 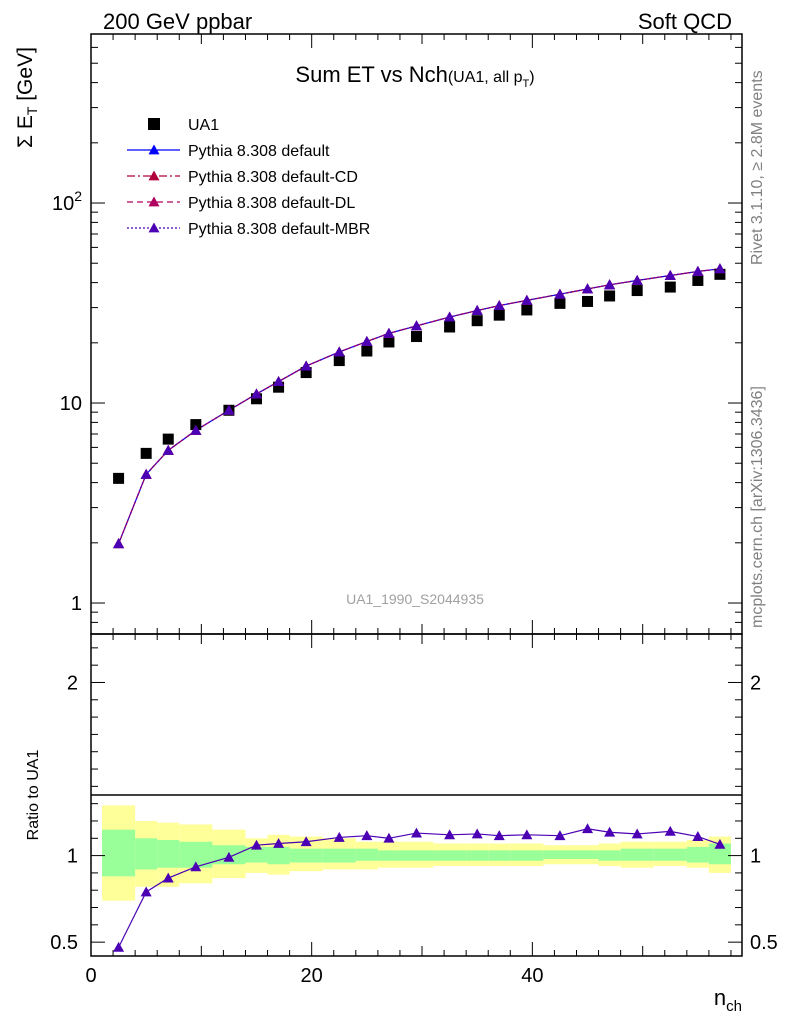 What do you see at coordinates (485, 77) in the screenshot?
I see `plot-title-suffix: (UA1, all p` at bounding box center [485, 77].